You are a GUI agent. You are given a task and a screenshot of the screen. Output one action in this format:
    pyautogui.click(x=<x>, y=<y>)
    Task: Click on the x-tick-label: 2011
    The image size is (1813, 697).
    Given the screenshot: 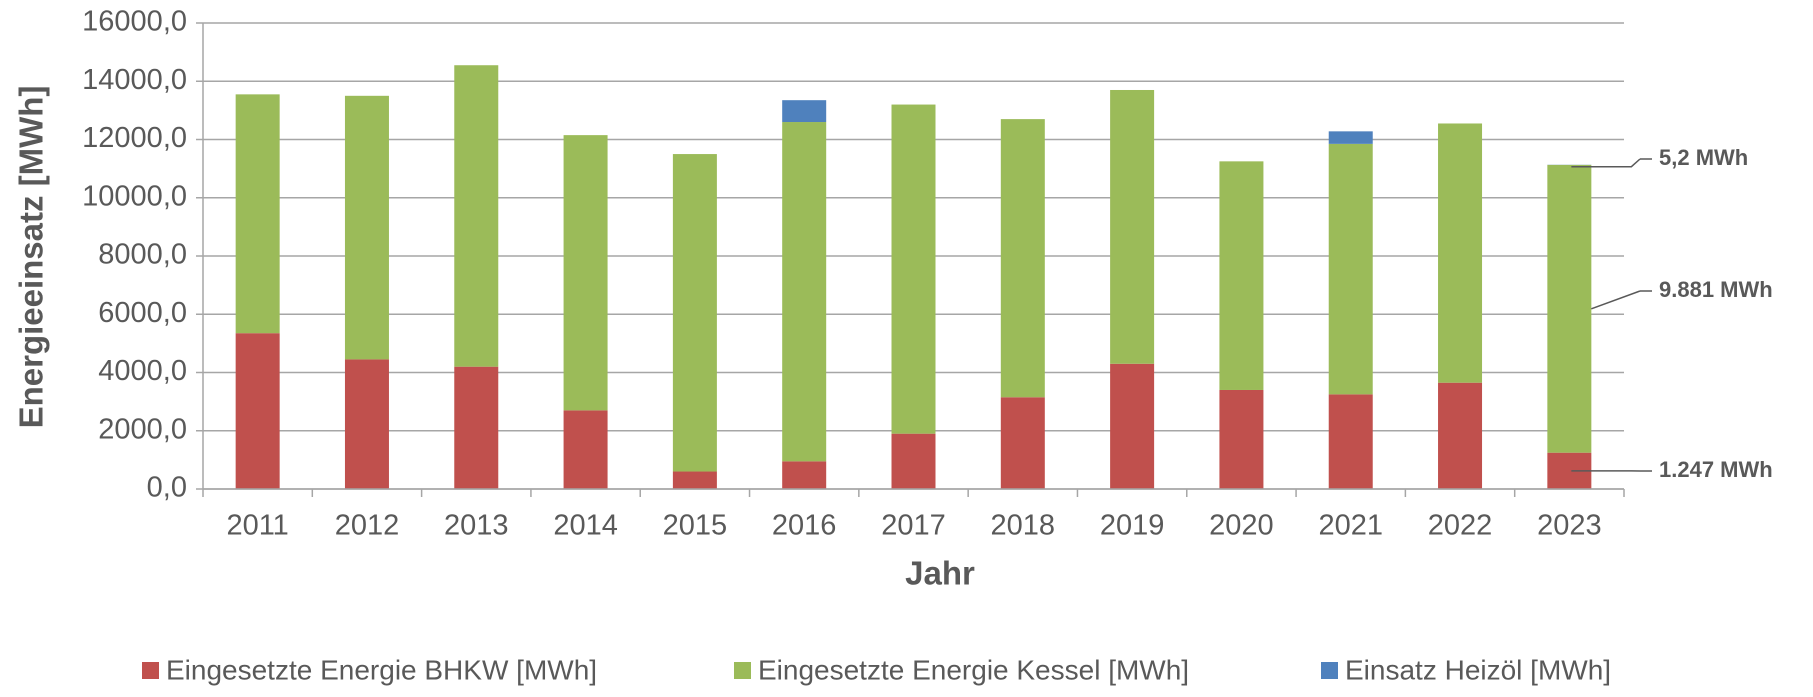 What is the action you would take?
    pyautogui.click(x=257, y=526)
    